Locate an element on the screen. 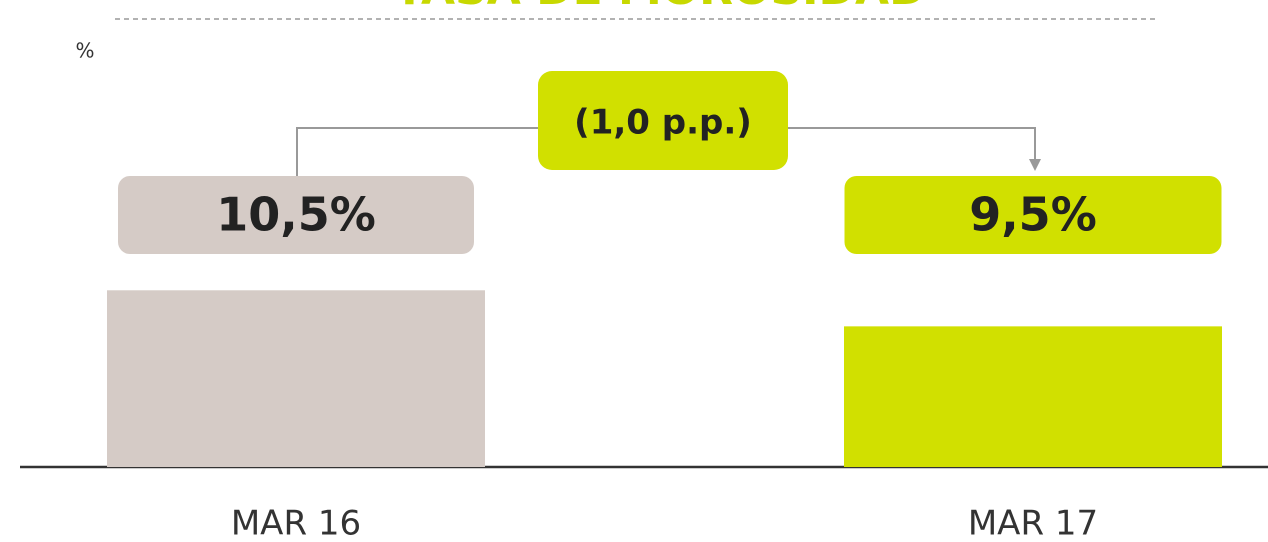  connector is located at coordinates (666, 151).